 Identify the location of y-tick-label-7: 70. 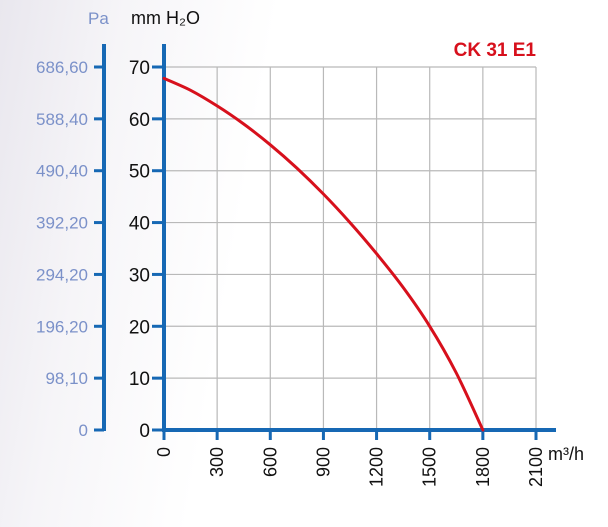
(139, 68).